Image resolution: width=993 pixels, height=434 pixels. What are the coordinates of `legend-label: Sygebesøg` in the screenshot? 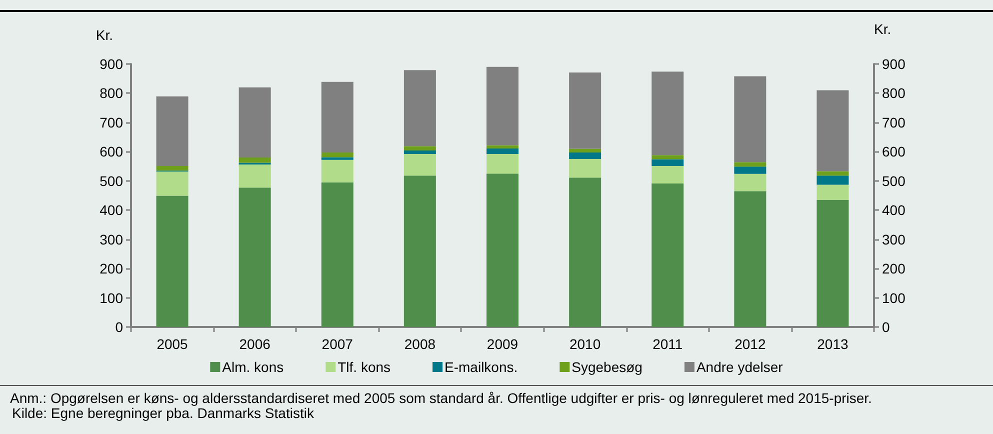 It's located at (607, 367).